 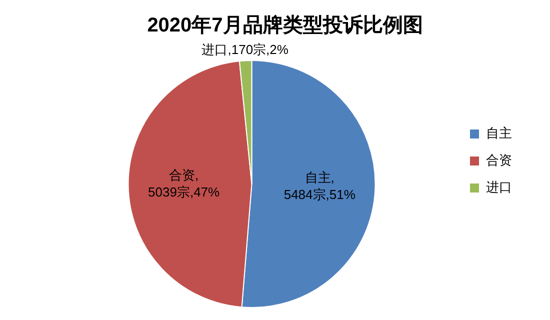 I want to click on data-label: 自主,5484宗,51%, so click(x=320, y=186).